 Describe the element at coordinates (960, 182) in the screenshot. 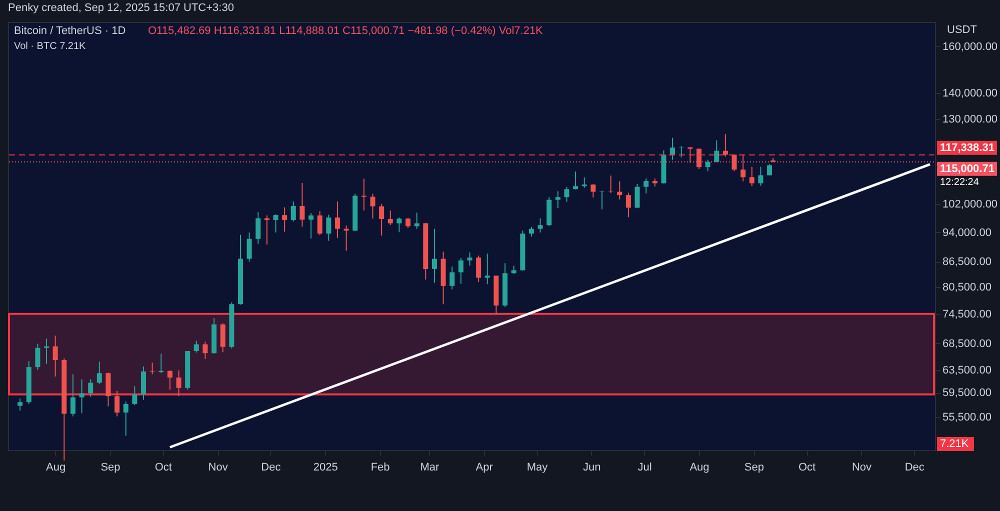

I see `text: 12:22:24` at that location.